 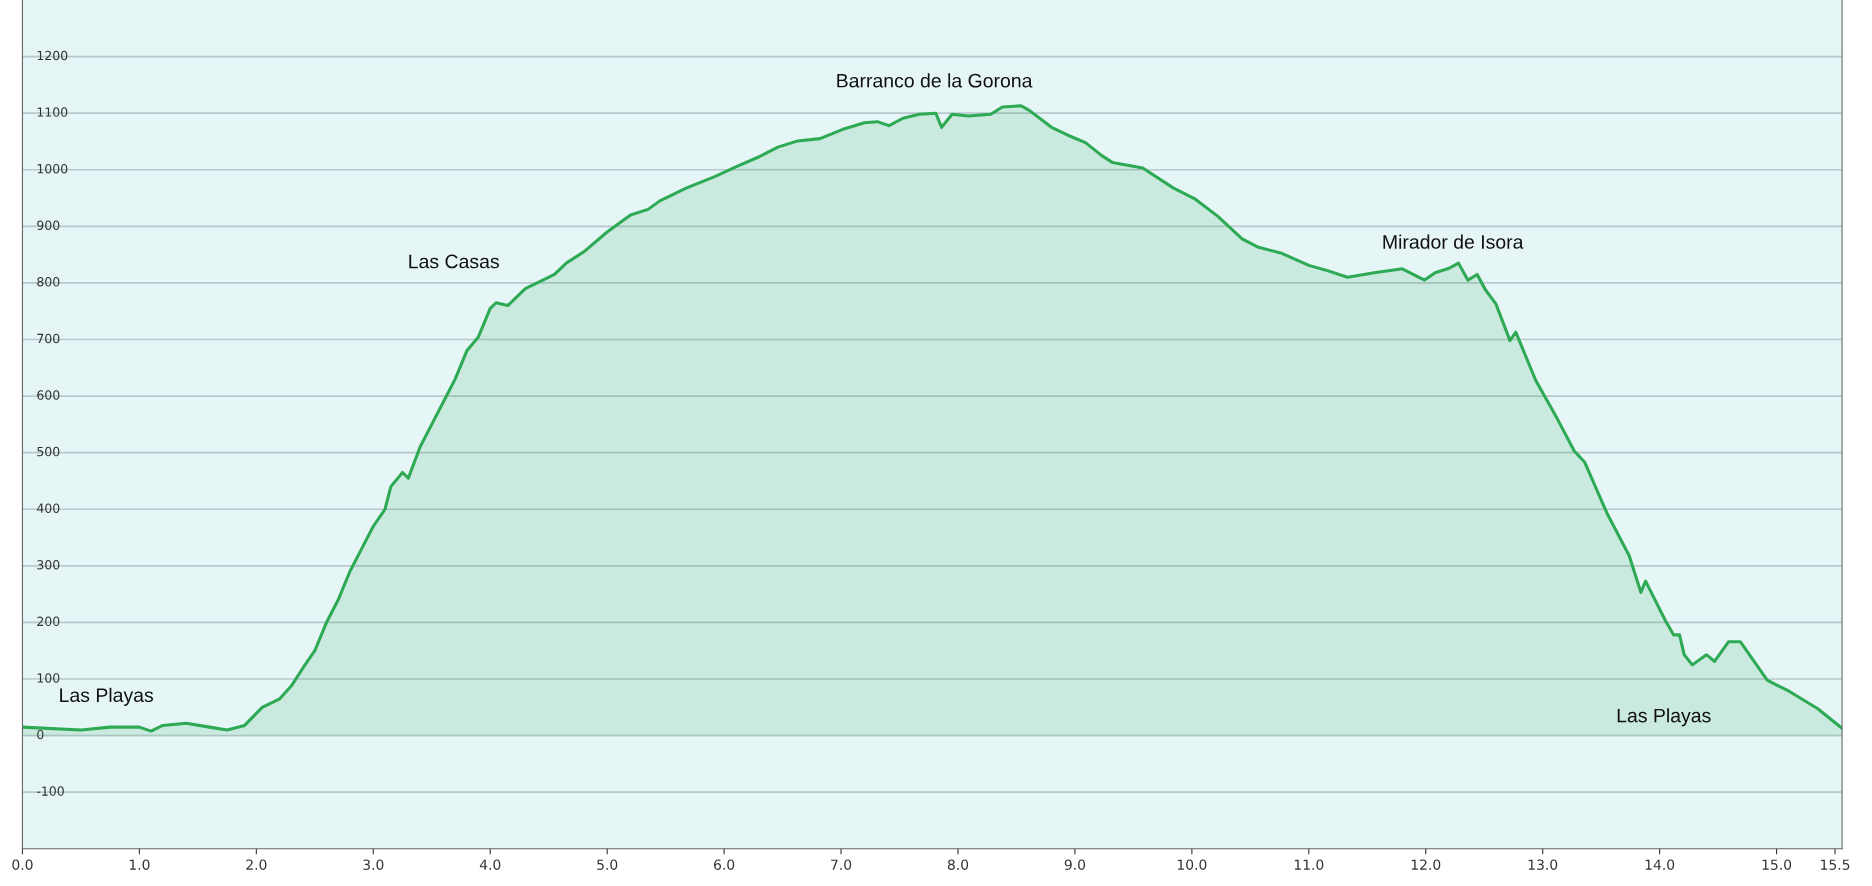 What do you see at coordinates (1543, 864) in the screenshot?
I see `x-tick-label: 13.0` at bounding box center [1543, 864].